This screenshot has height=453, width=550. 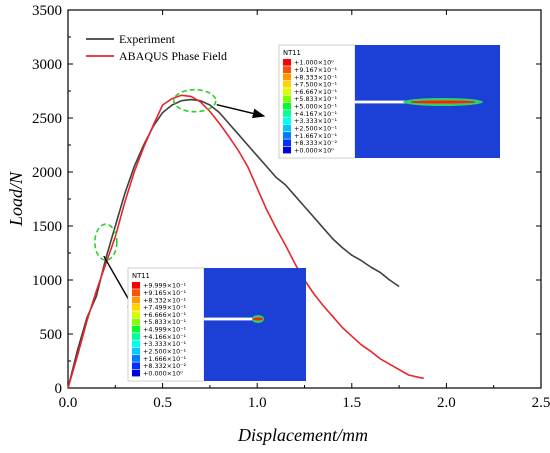 I want to click on colorbar-level-label: +9.167×10⁻¹, so click(x=316, y=70).